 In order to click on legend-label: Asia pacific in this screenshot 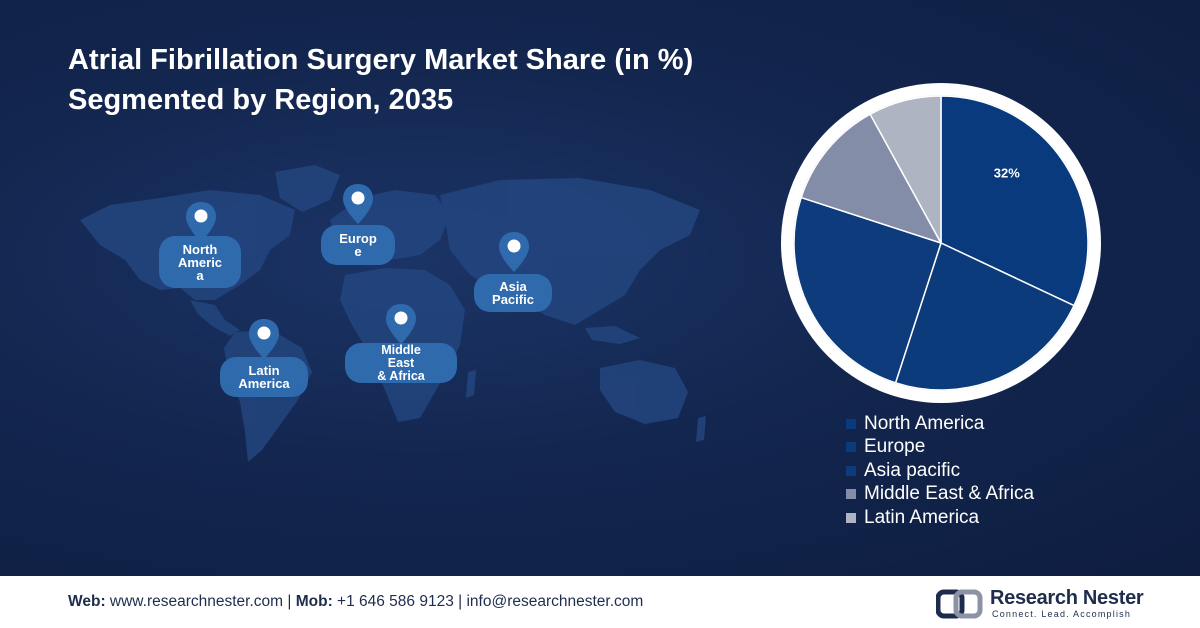, I will do `click(912, 470)`.